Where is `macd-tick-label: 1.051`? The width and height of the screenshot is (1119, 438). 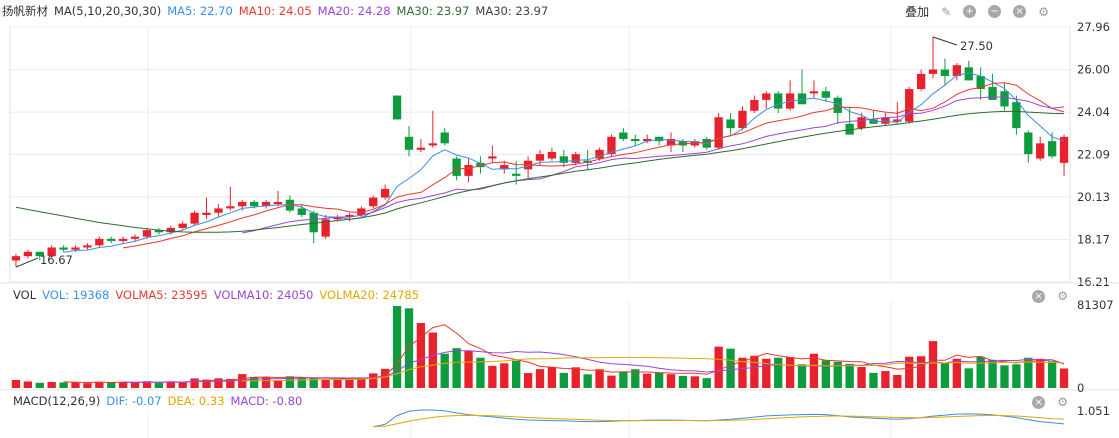
macd-tick-label: 1.051 is located at coordinates (1093, 411).